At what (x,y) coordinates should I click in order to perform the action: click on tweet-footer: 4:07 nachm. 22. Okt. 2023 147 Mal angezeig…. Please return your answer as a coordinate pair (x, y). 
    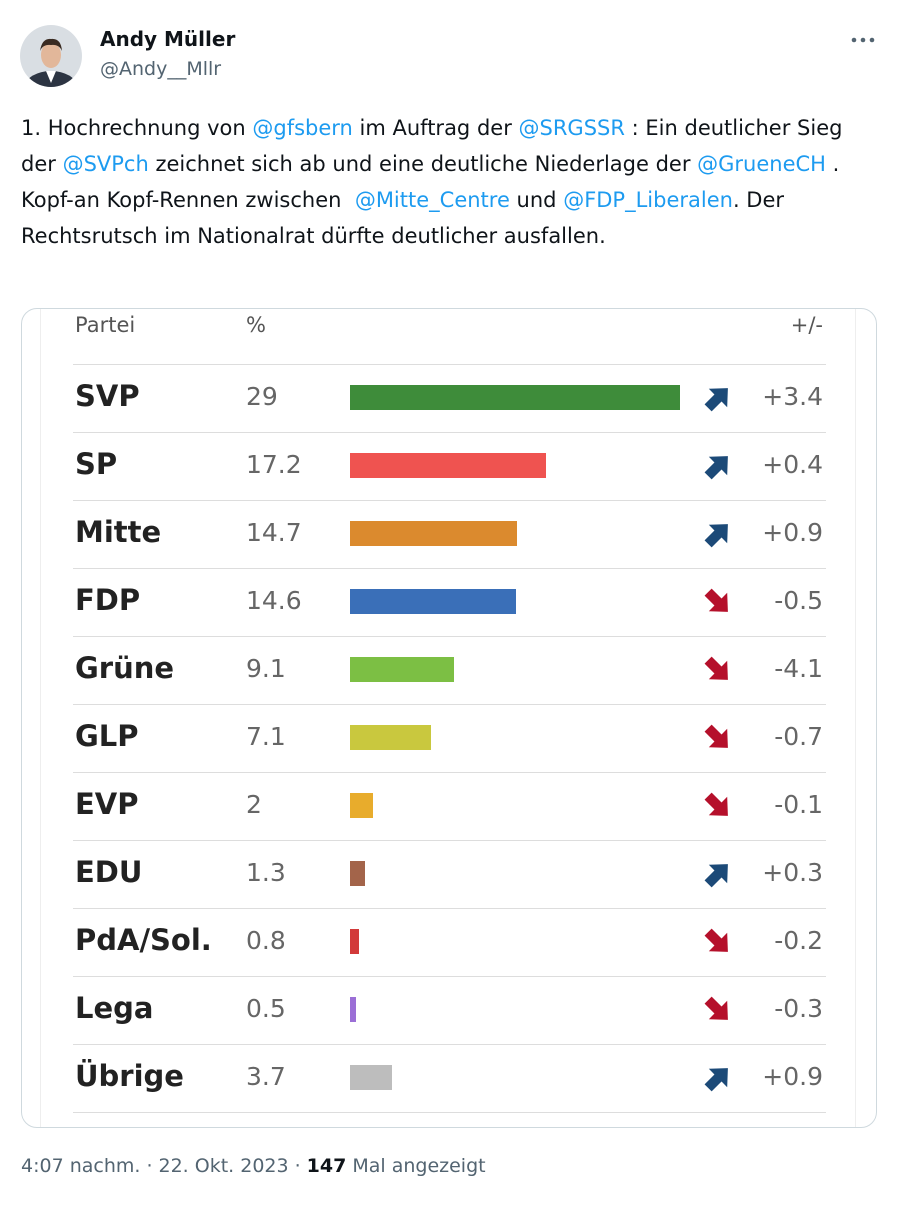
    Looking at the image, I should click on (253, 1166).